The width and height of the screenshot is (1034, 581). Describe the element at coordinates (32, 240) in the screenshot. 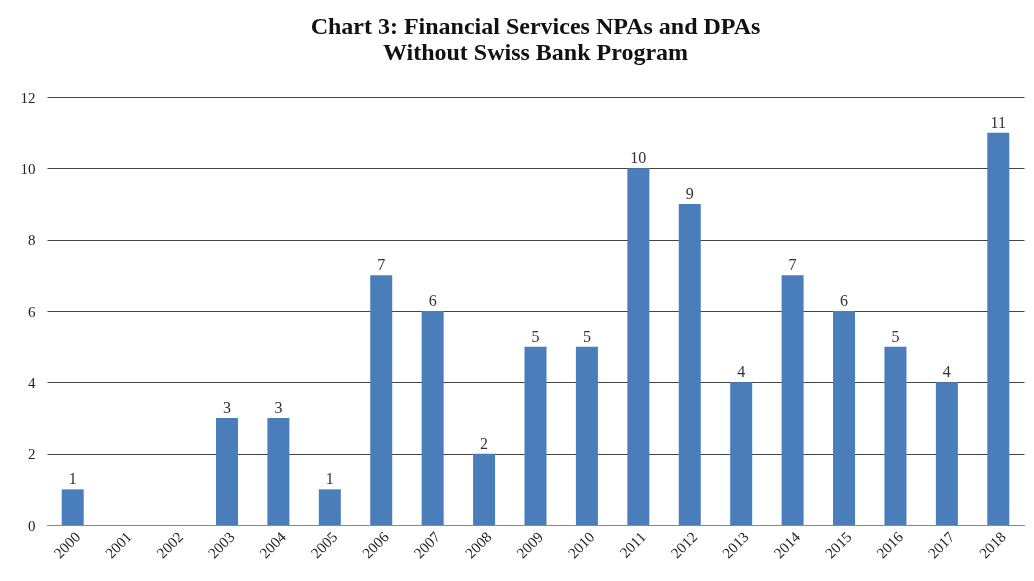

I see `y-tick-label: 8` at that location.